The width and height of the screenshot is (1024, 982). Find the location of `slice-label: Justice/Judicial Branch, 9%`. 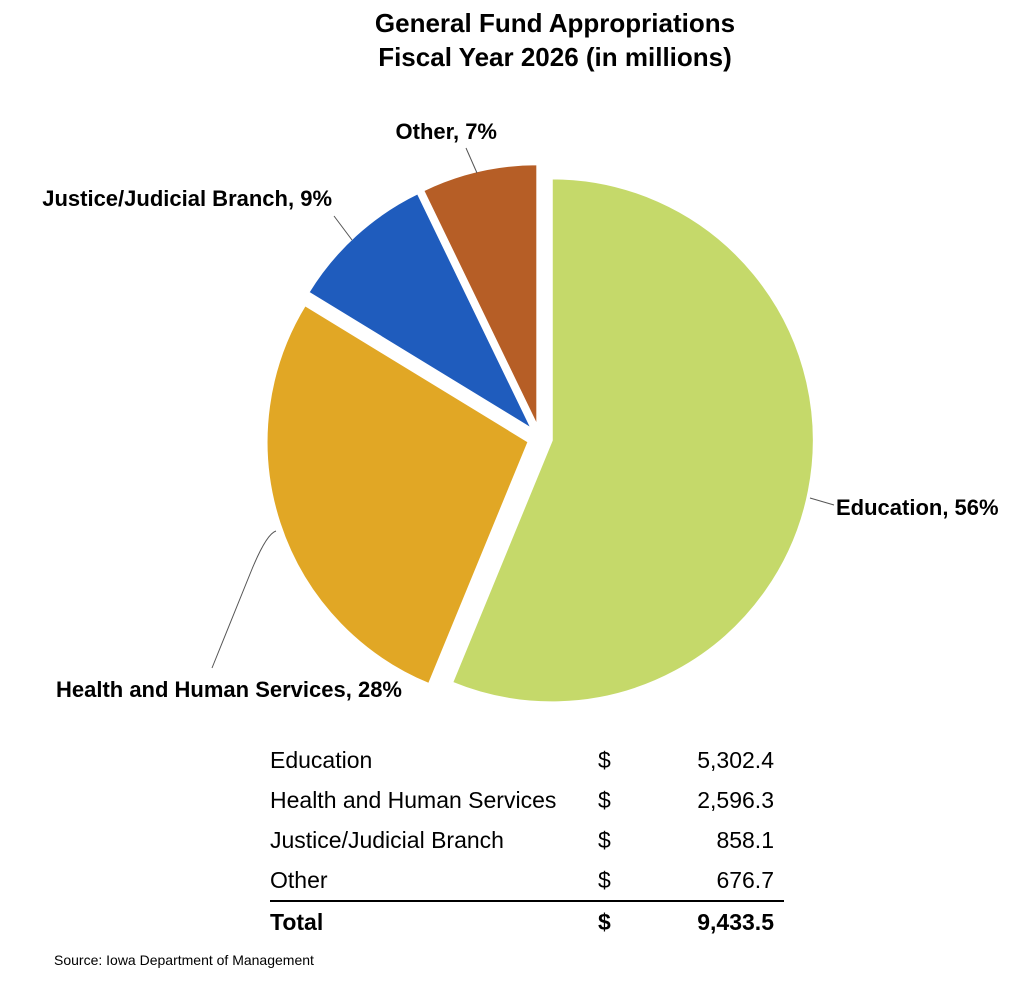

slice-label: Justice/Judicial Branch, 9% is located at coordinates (187, 198).